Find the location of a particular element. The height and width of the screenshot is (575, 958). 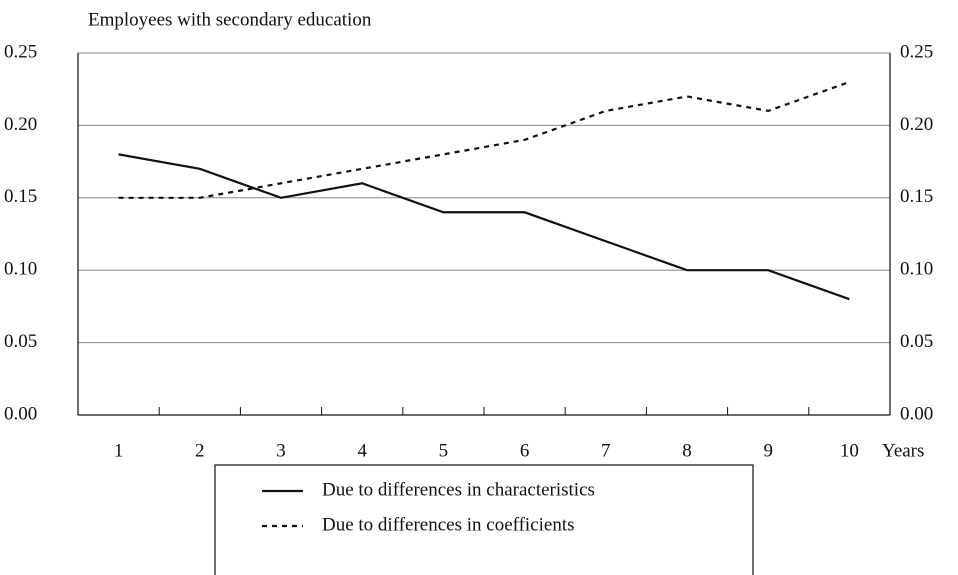

y-tick-label: 0.20 is located at coordinates (20, 124).